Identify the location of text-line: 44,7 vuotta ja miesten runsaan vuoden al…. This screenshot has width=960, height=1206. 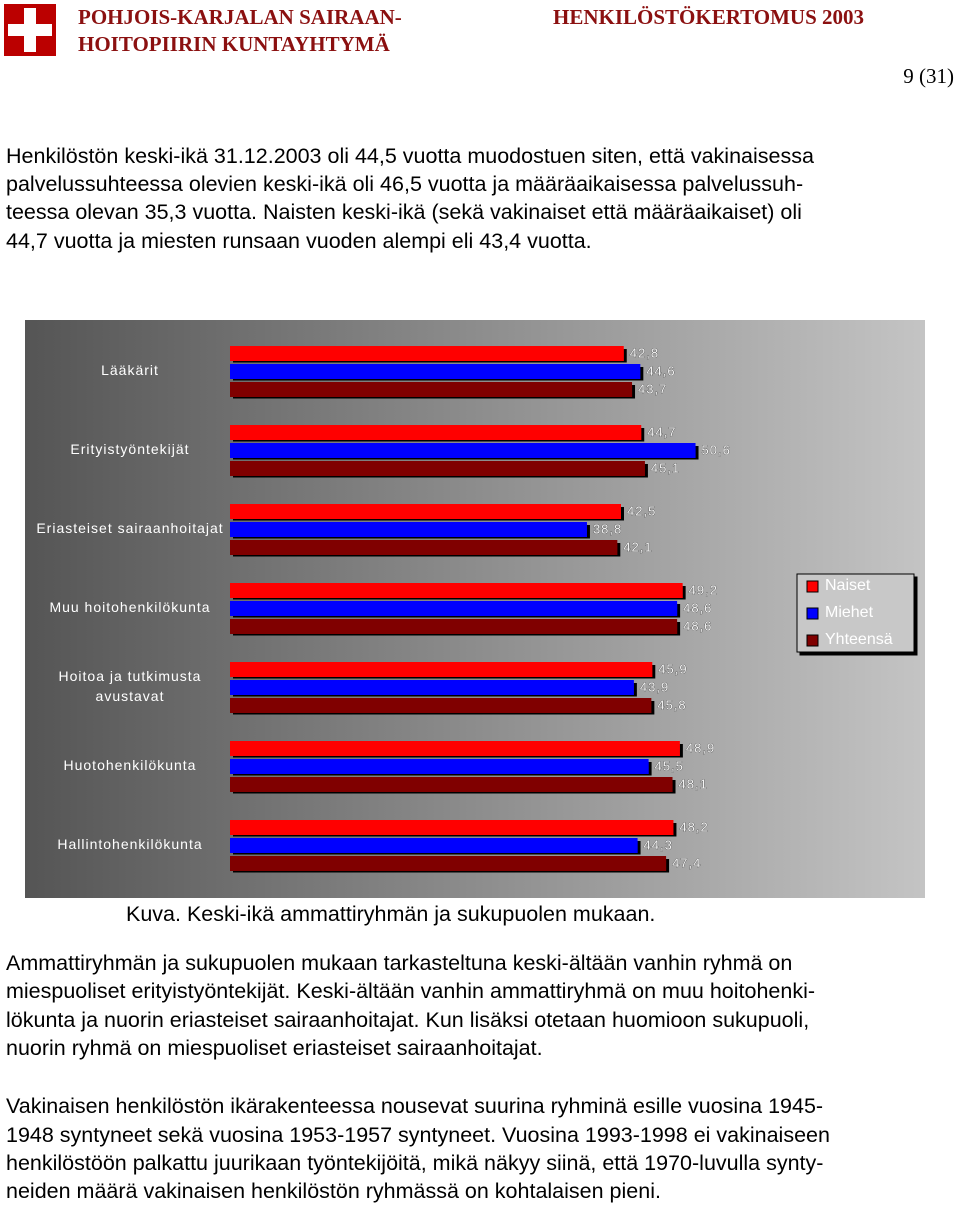
(299, 241).